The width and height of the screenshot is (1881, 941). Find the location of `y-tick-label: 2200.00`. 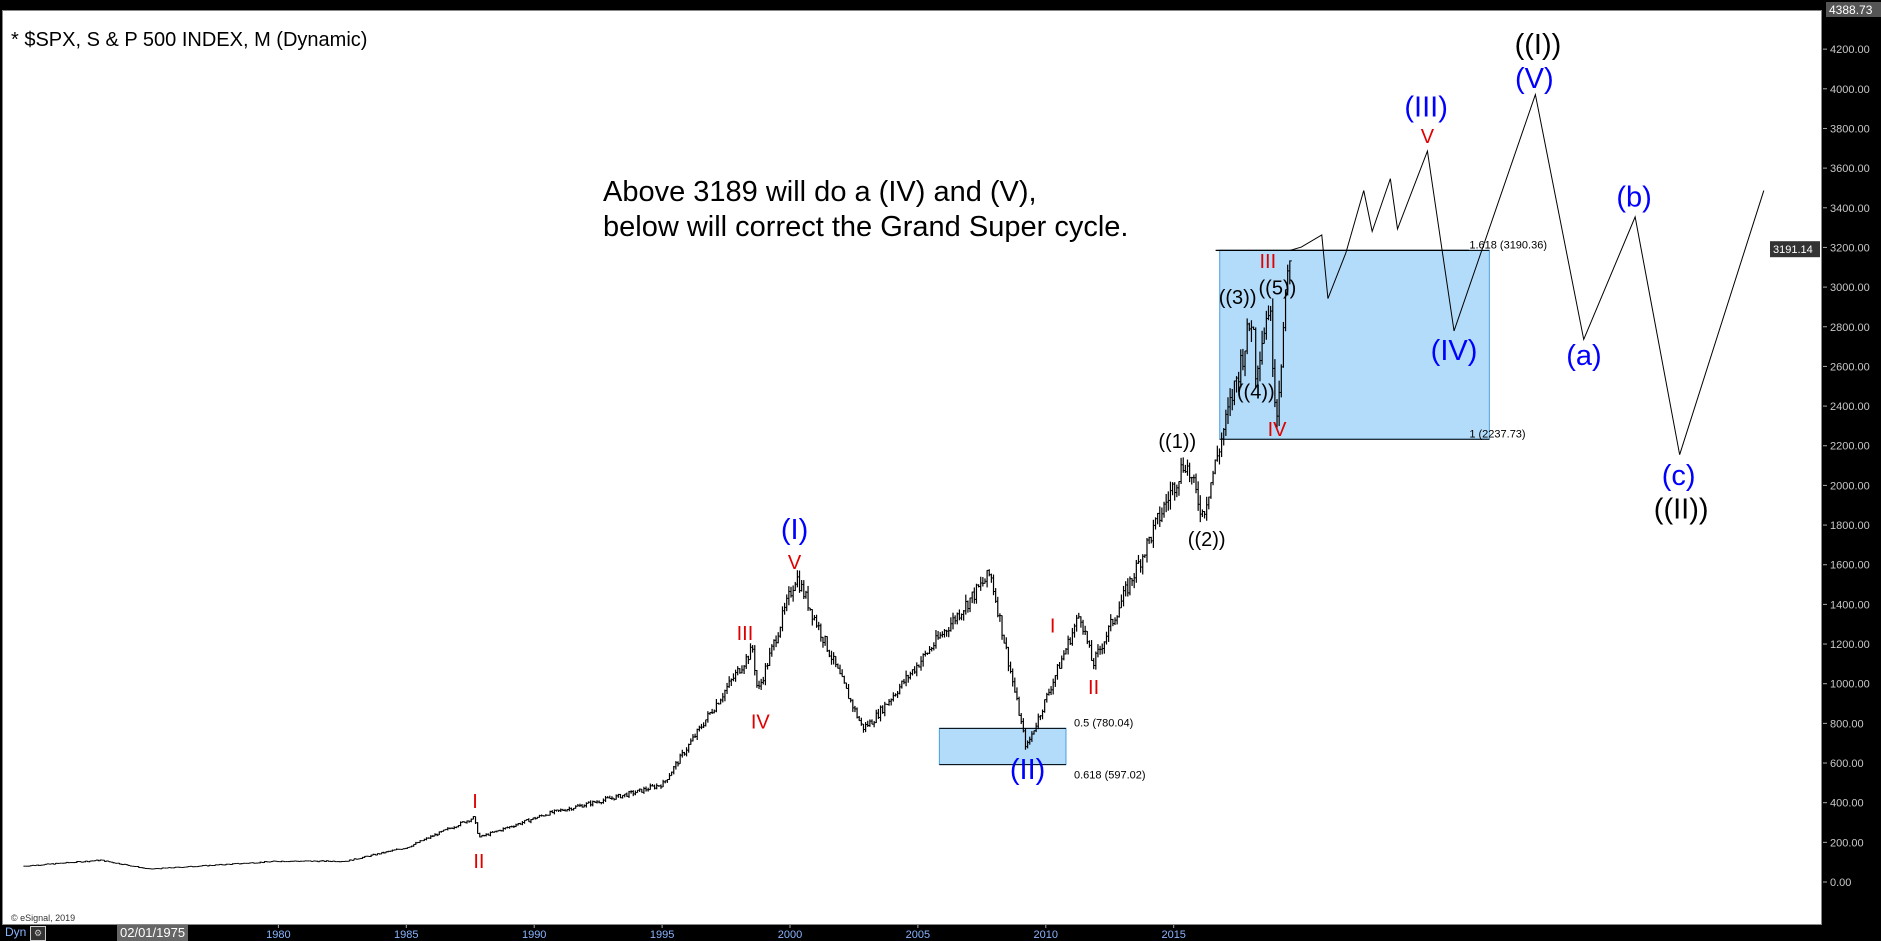

y-tick-label: 2200.00 is located at coordinates (1850, 447).